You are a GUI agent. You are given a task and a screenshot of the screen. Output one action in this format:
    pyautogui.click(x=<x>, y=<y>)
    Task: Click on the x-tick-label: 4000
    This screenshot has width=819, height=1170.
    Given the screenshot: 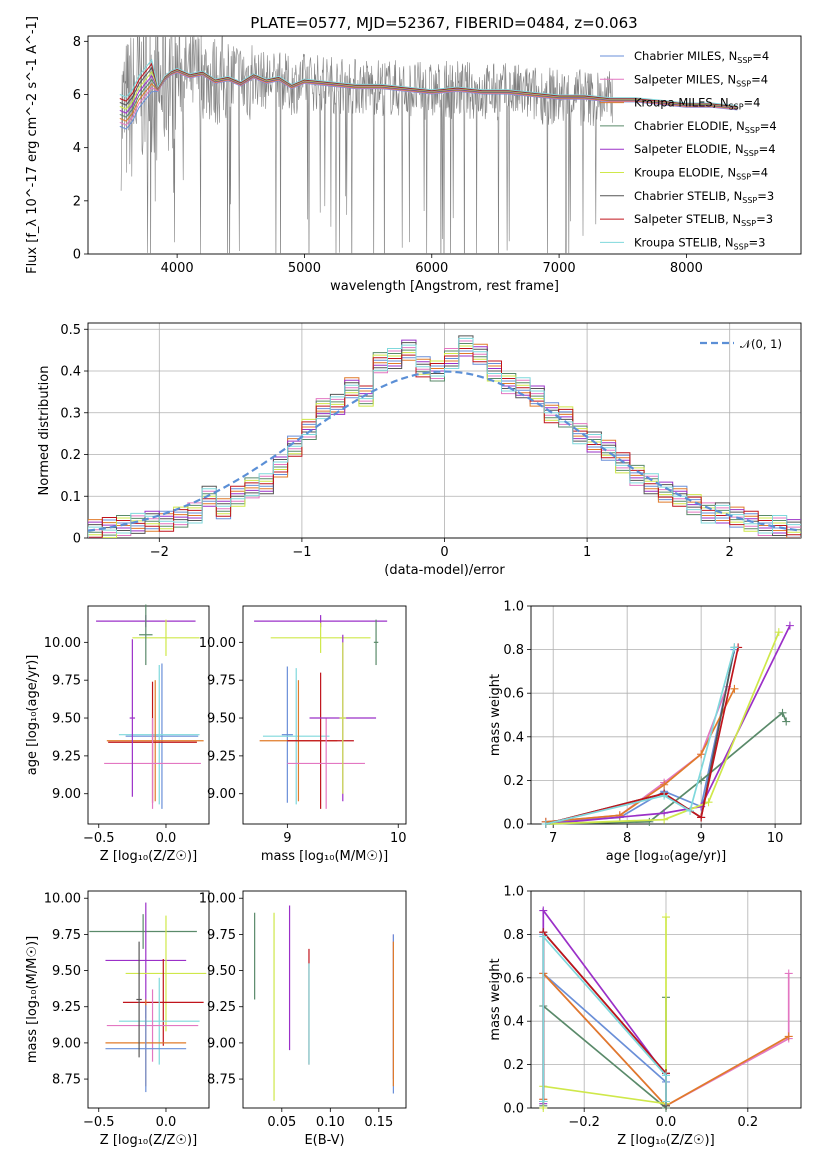 What is the action you would take?
    pyautogui.click(x=177, y=268)
    